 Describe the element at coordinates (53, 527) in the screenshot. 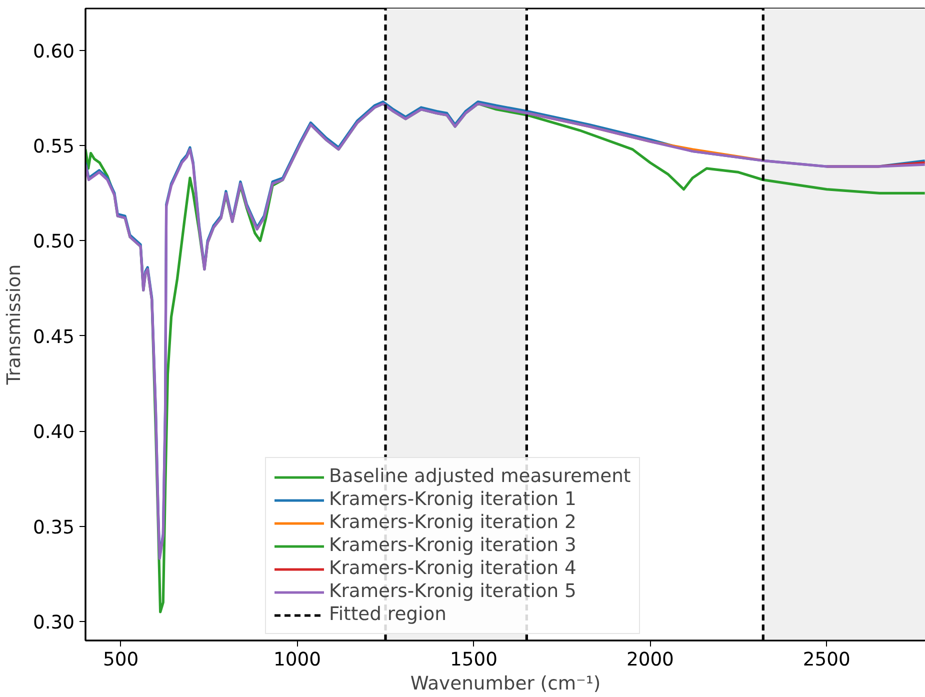

I see `y-tick-label: 0.35` at that location.